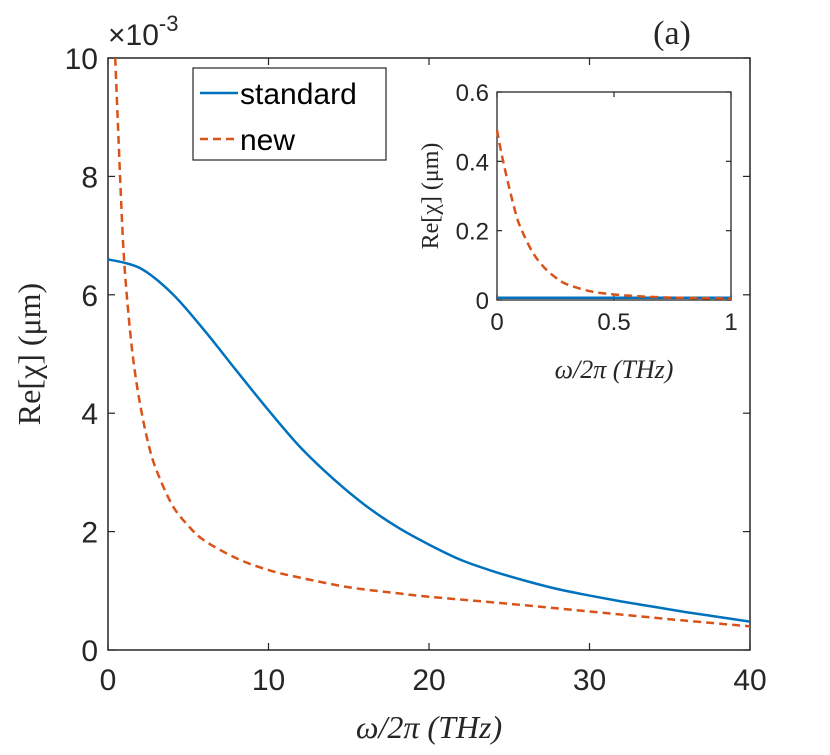 The height and width of the screenshot is (755, 830). I want to click on x-tick-label: 1, so click(730, 322).